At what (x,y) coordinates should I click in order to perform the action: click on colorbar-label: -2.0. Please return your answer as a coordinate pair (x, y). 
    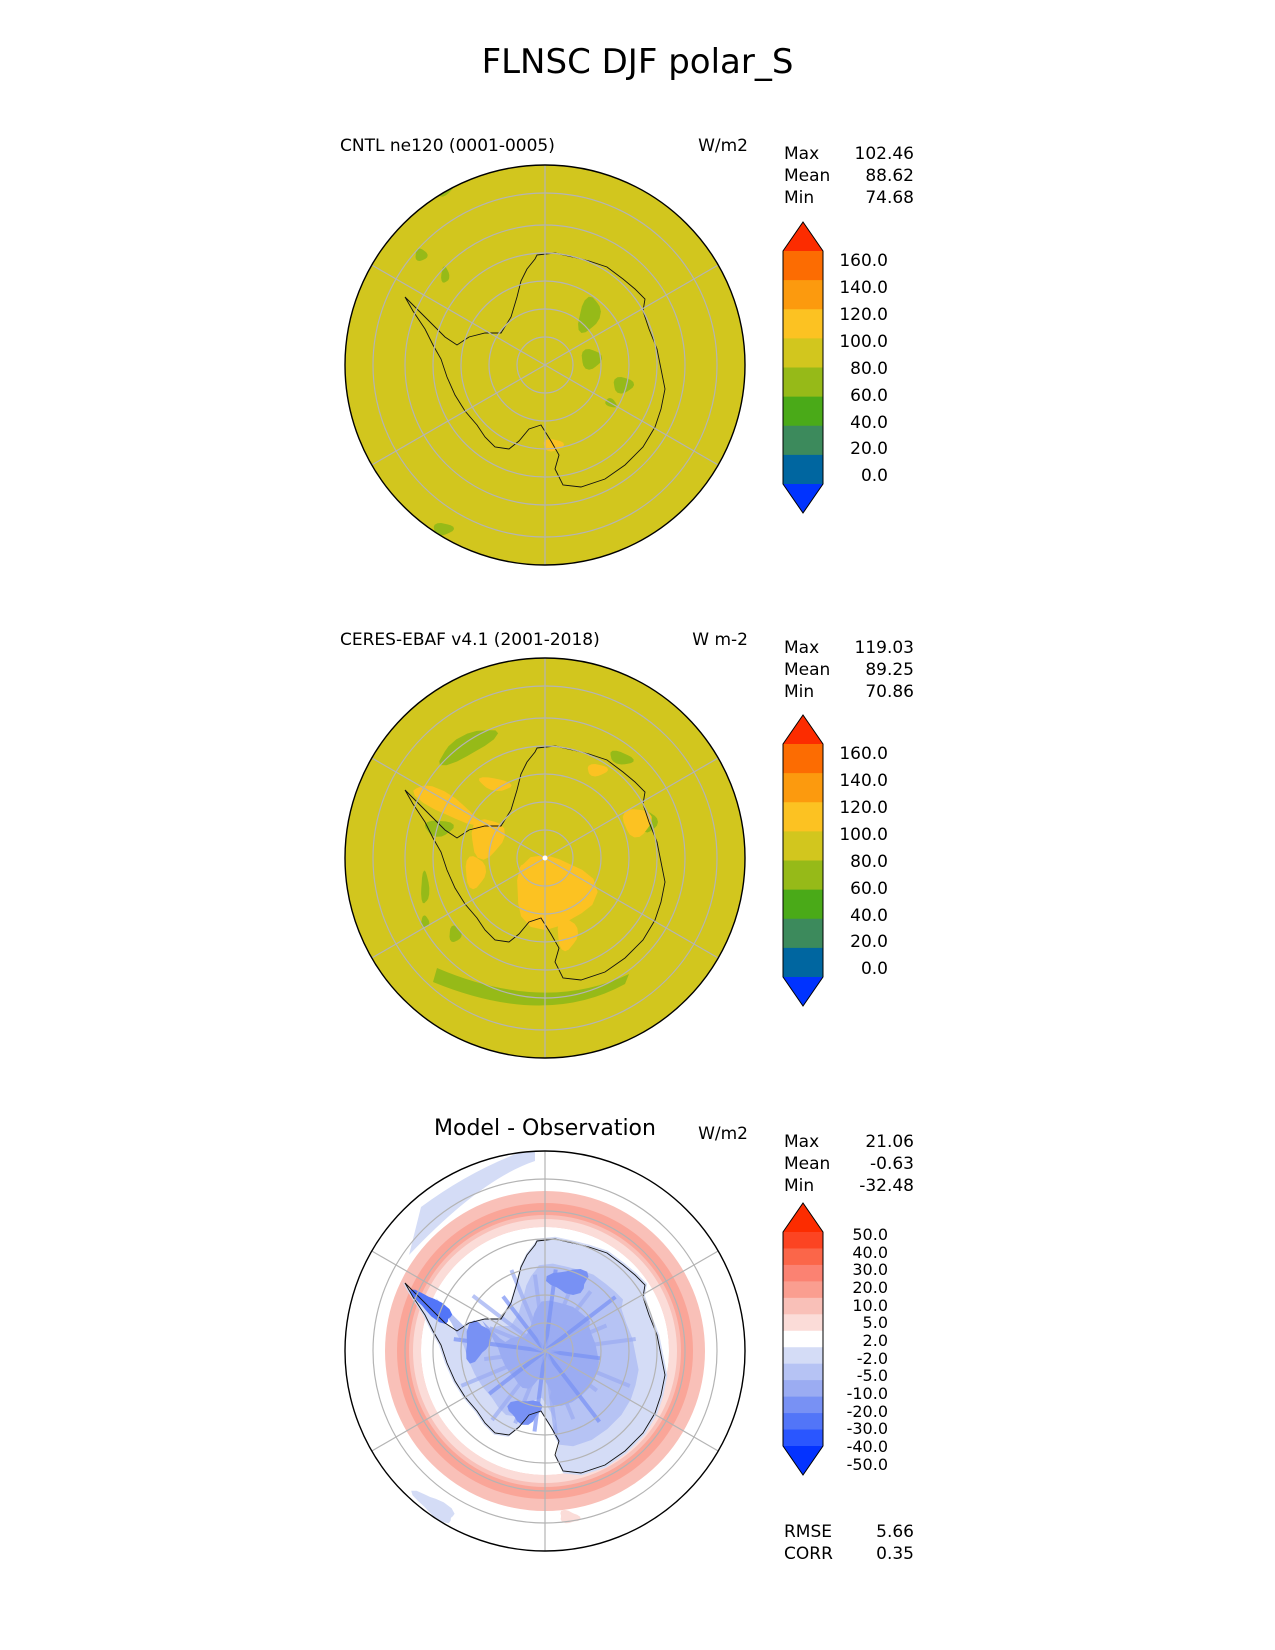
    Looking at the image, I should click on (872, 1358).